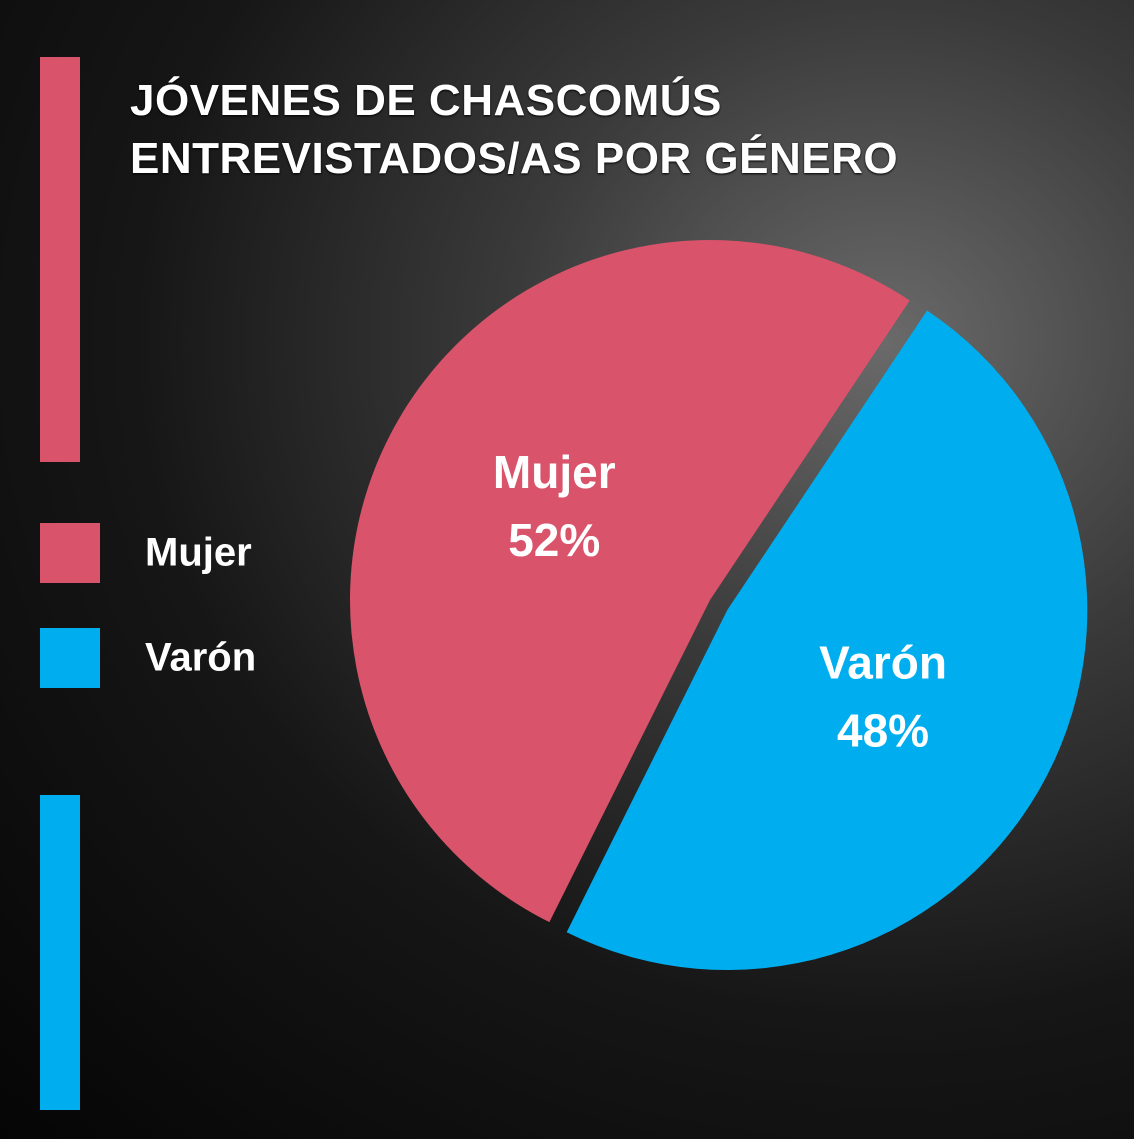  I want to click on slice-label: Varón, so click(883, 662).